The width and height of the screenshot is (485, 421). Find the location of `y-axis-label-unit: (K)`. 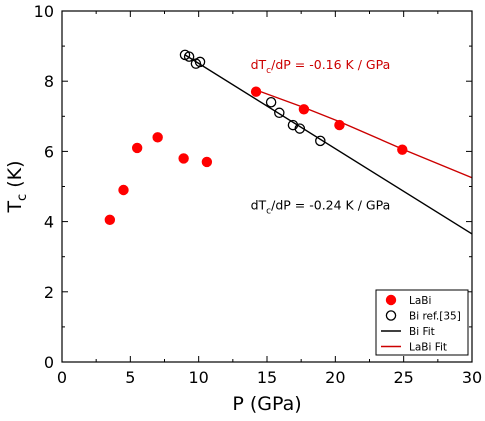

y-axis-label-unit: (K) is located at coordinates (15, 176).